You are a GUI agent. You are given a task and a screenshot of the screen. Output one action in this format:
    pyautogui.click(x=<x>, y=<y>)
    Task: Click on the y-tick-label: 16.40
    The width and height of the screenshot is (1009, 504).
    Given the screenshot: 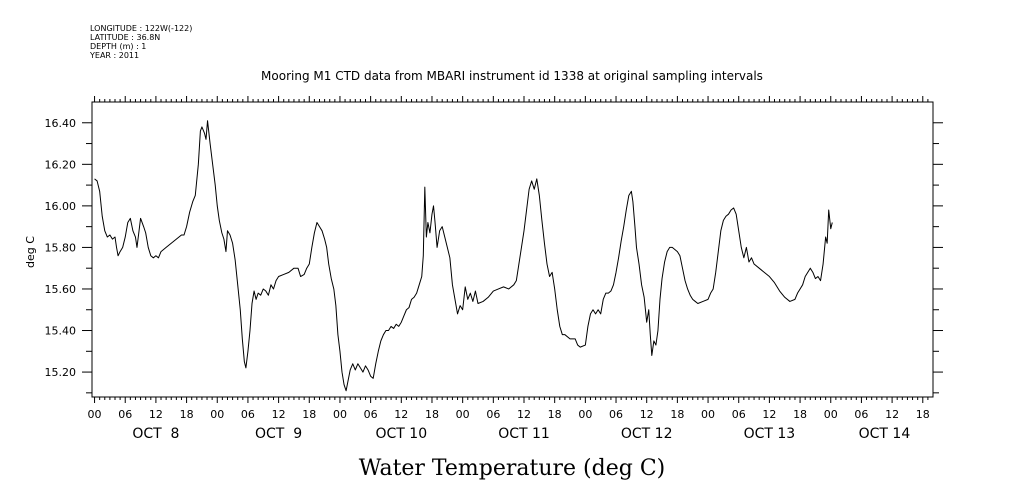 What is the action you would take?
    pyautogui.click(x=61, y=123)
    